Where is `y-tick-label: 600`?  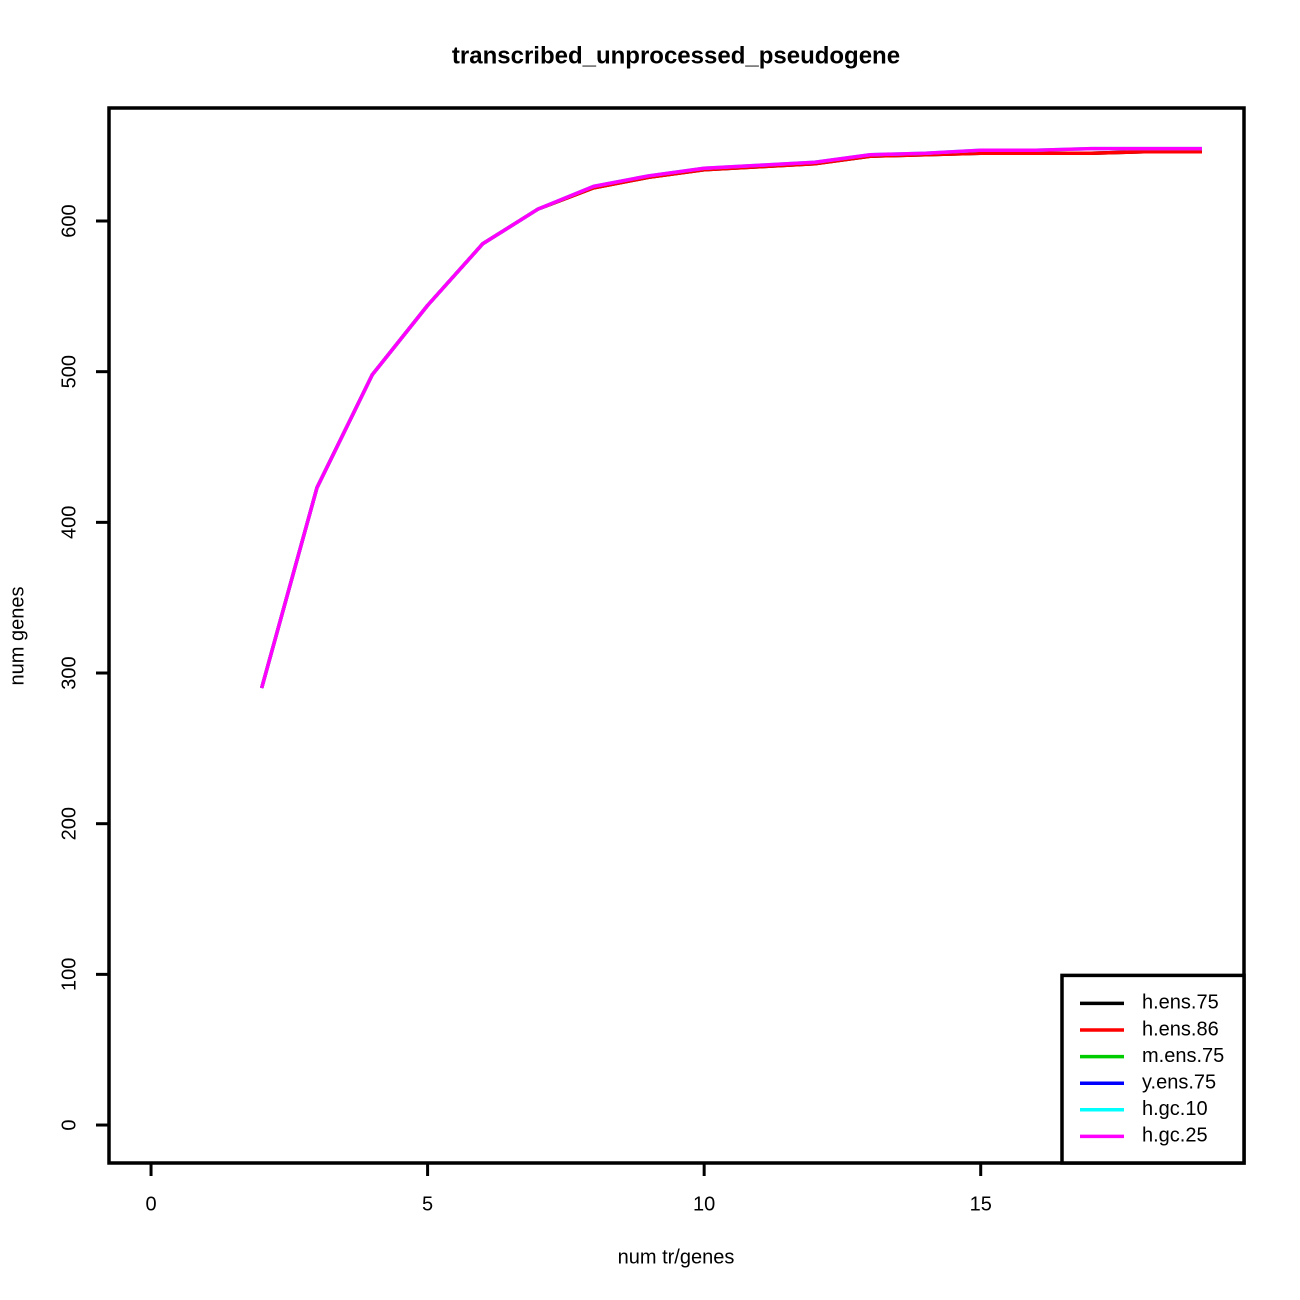
y-tick-label: 600 is located at coordinates (69, 220).